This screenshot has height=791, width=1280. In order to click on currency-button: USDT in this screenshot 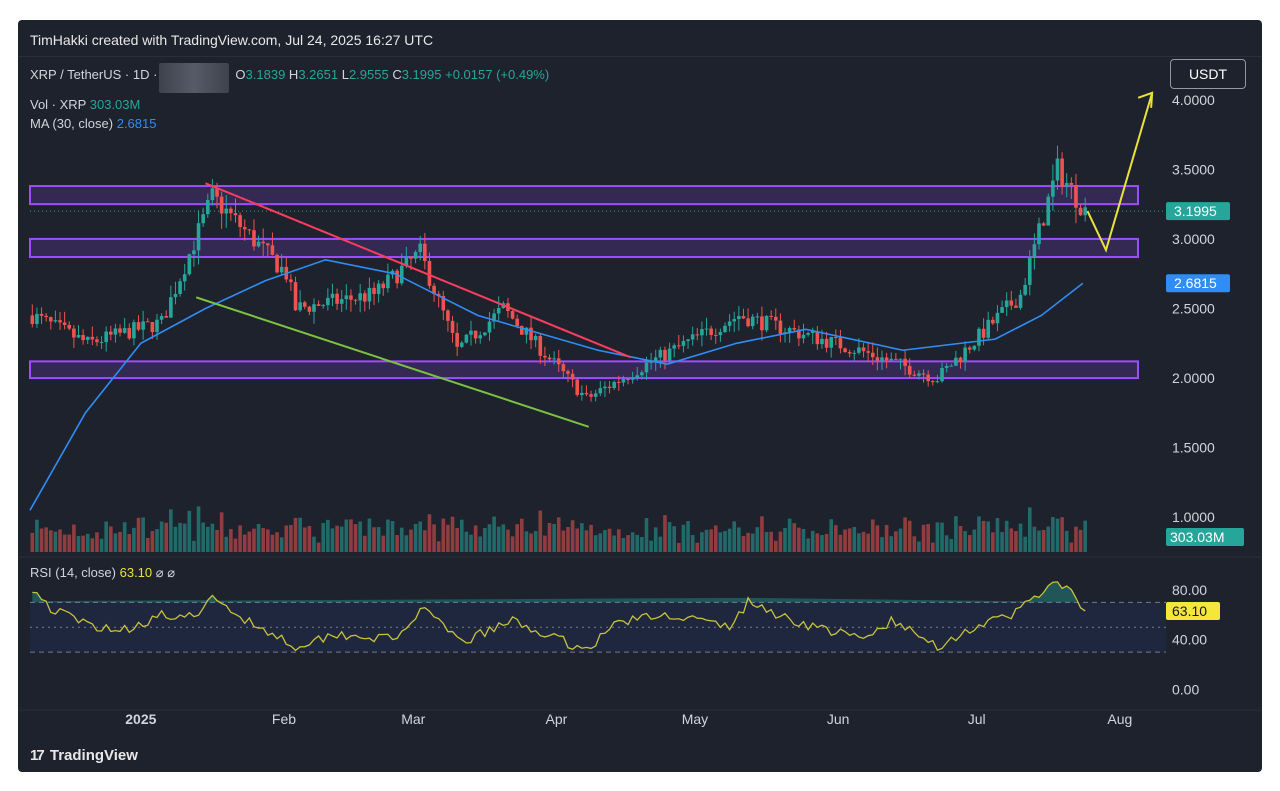, I will do `click(1208, 74)`.